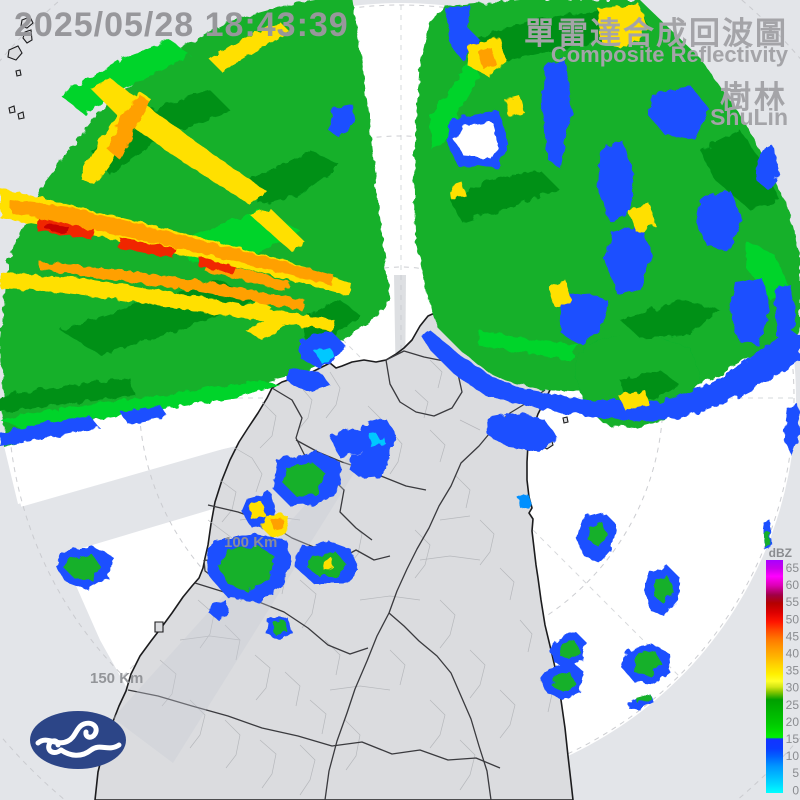 The width and height of the screenshot is (800, 800). I want to click on colorbar-unit-label: dBZ, so click(780, 553).